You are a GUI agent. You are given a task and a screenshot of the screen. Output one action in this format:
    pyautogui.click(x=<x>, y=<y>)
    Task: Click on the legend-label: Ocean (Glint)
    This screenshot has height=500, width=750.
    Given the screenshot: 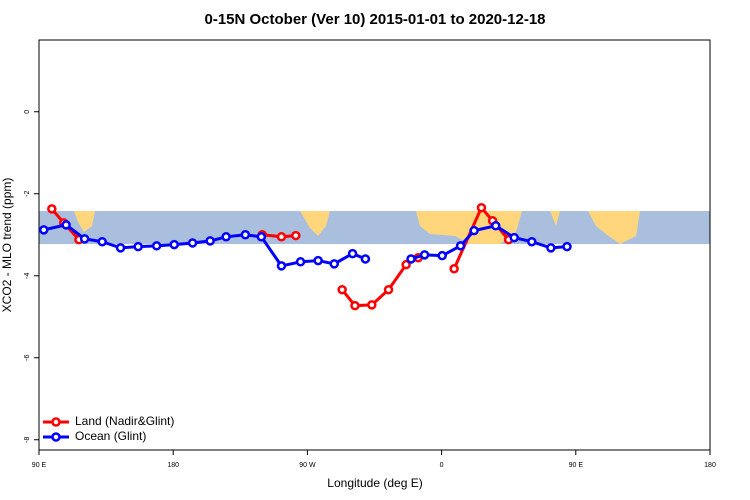 What is the action you would take?
    pyautogui.click(x=110, y=436)
    